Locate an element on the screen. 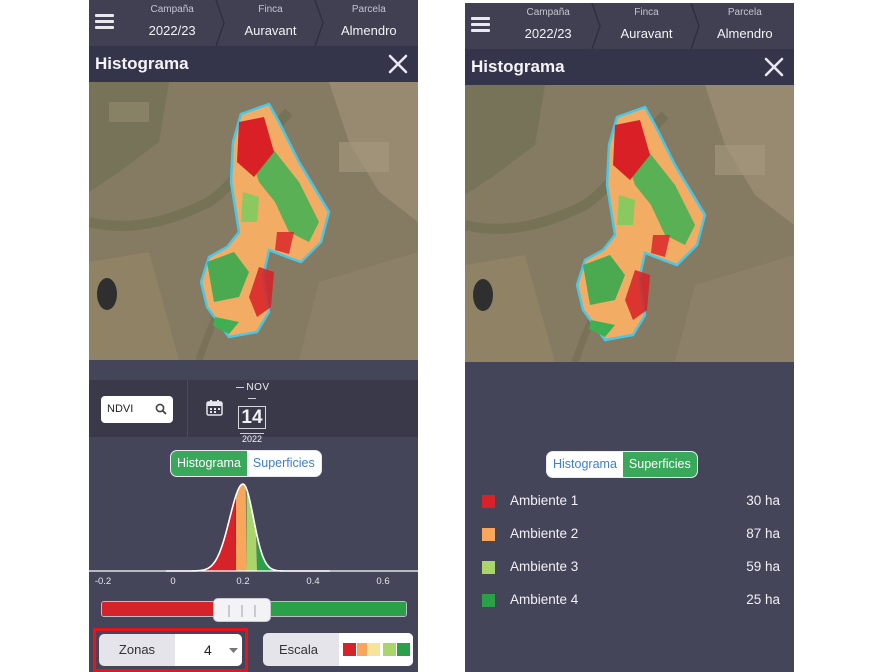 Image resolution: width=875 pixels, height=672 pixels. date-day: 14 is located at coordinates (252, 417).